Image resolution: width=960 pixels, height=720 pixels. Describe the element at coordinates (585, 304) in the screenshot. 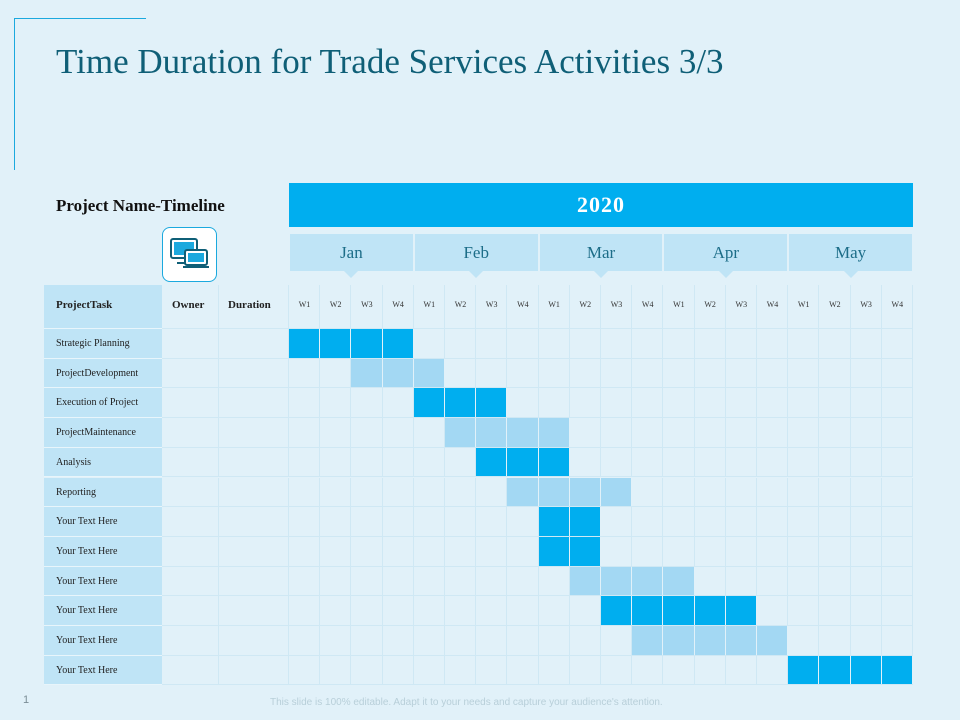

I see `week-label: W2` at that location.